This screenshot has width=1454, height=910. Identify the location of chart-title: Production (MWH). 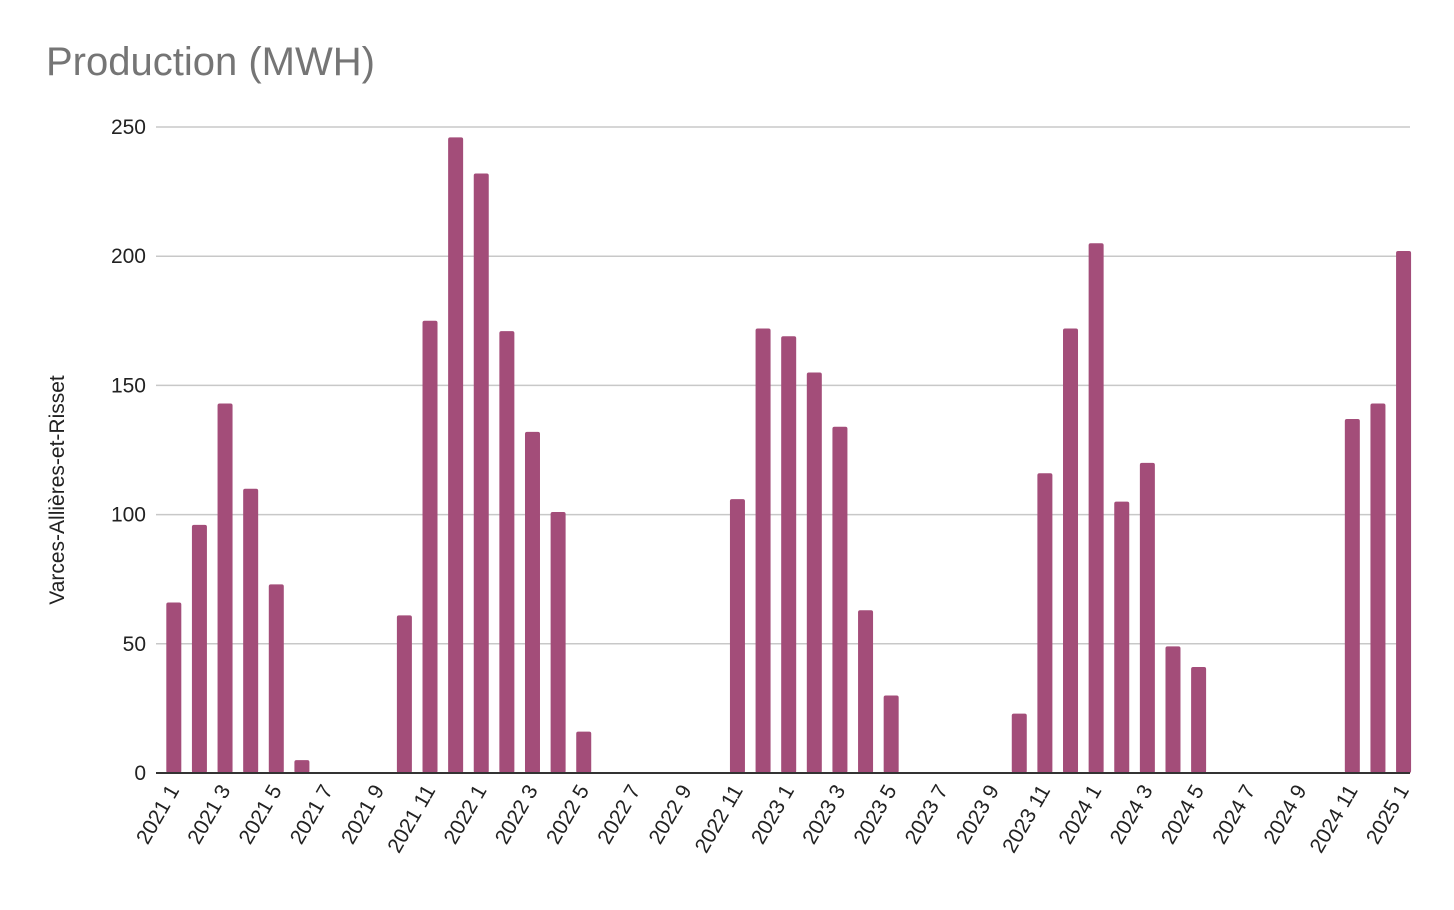
(210, 62).